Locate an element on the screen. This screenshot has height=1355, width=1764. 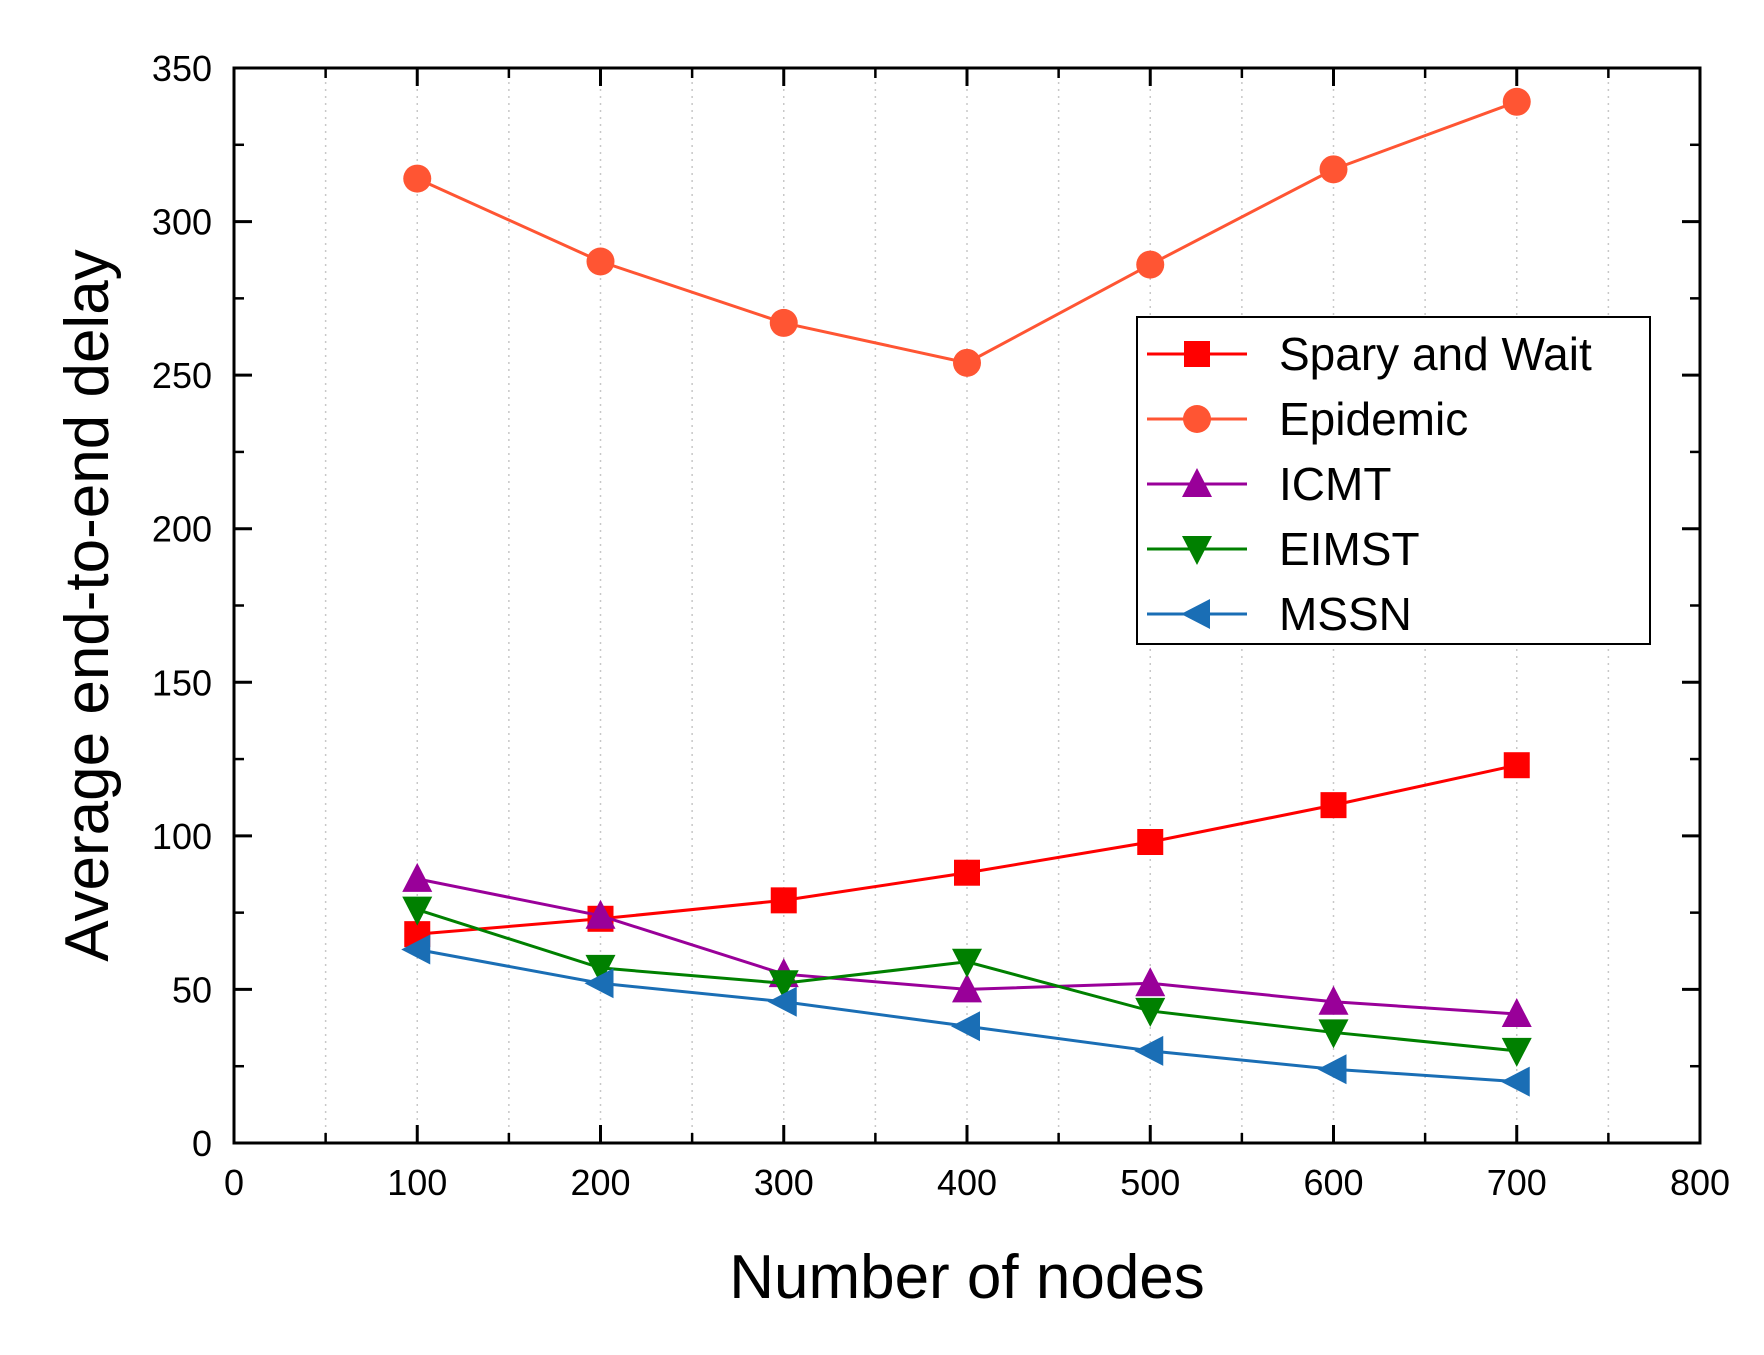
legend: Spary and Wait Epidemic ICMT EIMST MSSN is located at coordinates (1393, 480).